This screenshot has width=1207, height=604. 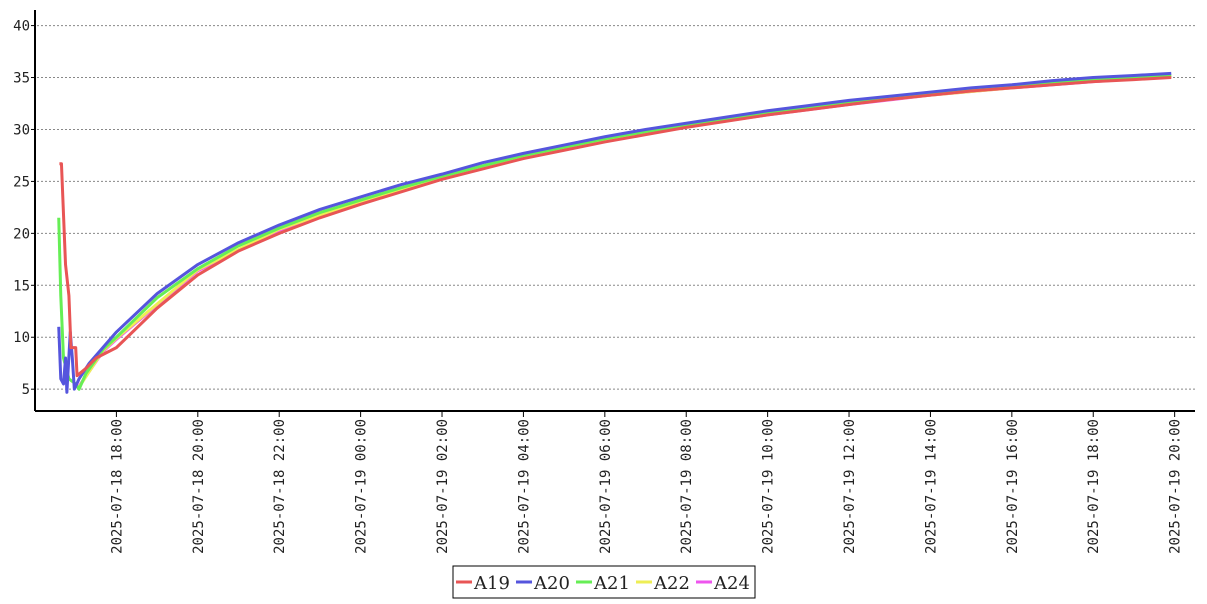 I want to click on x-tick-label: 2025-07-19 16:00, so click(x=1013, y=486).